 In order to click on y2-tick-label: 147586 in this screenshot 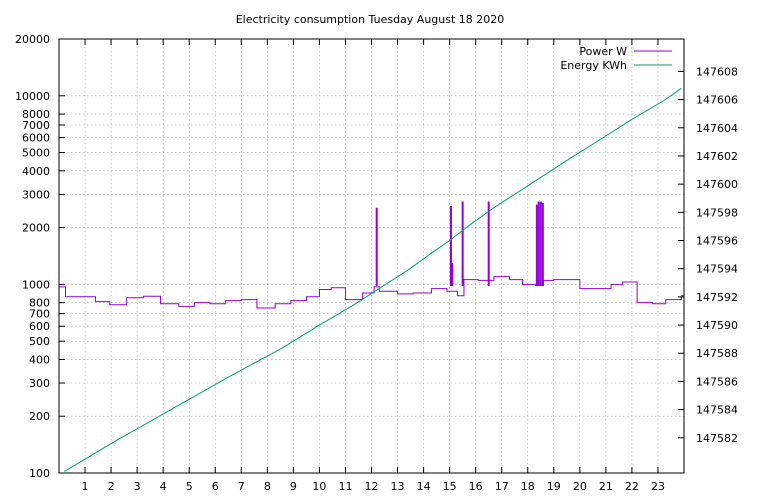, I will do `click(717, 381)`.